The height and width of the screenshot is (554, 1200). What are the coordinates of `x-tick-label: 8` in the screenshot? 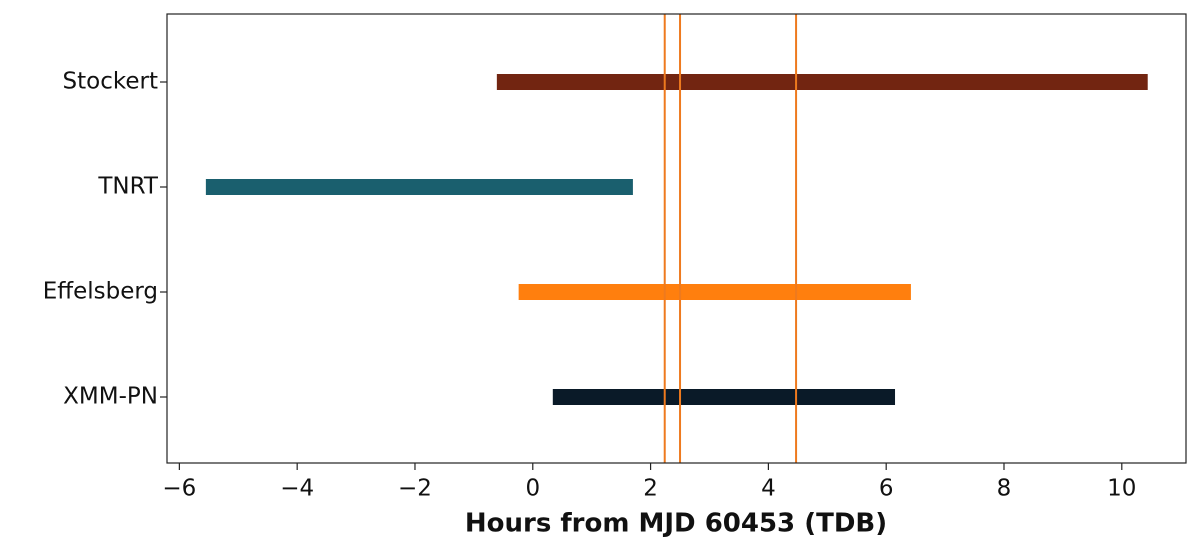 It's located at (1004, 489).